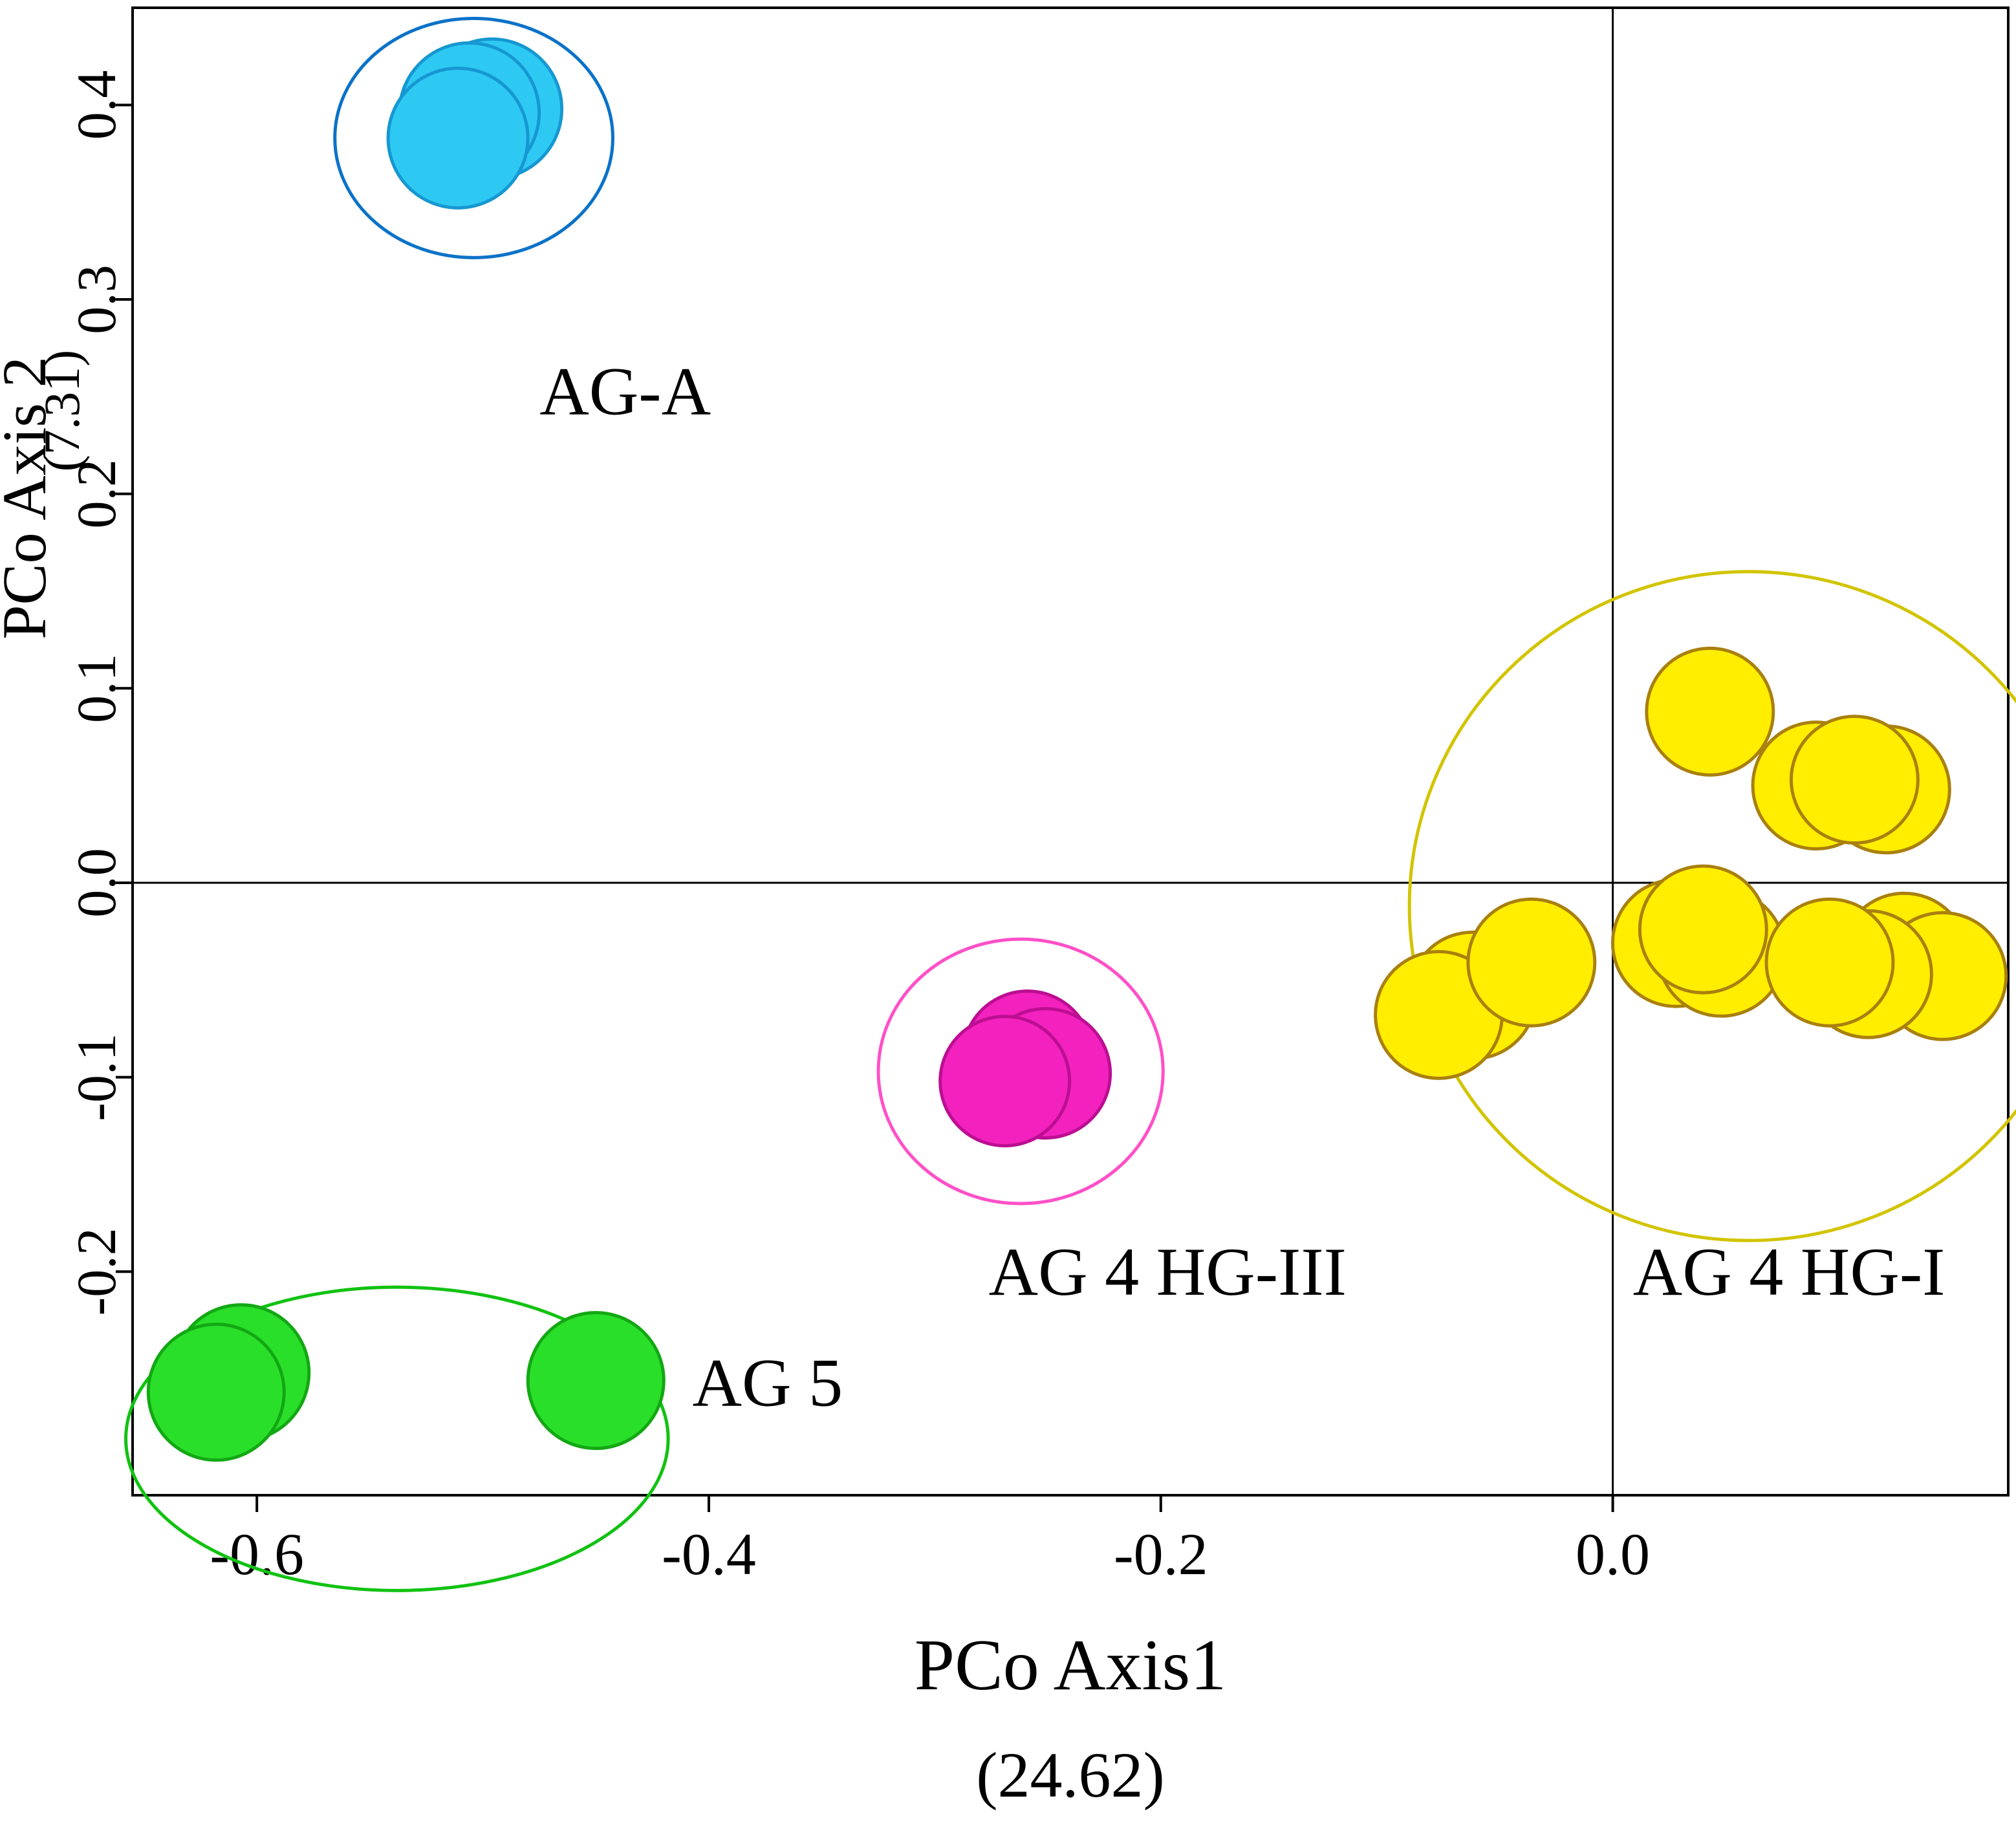 The height and width of the screenshot is (1838, 2016). What do you see at coordinates (1070, 1665) in the screenshot?
I see `x-axis-title: PCo Axis1` at bounding box center [1070, 1665].